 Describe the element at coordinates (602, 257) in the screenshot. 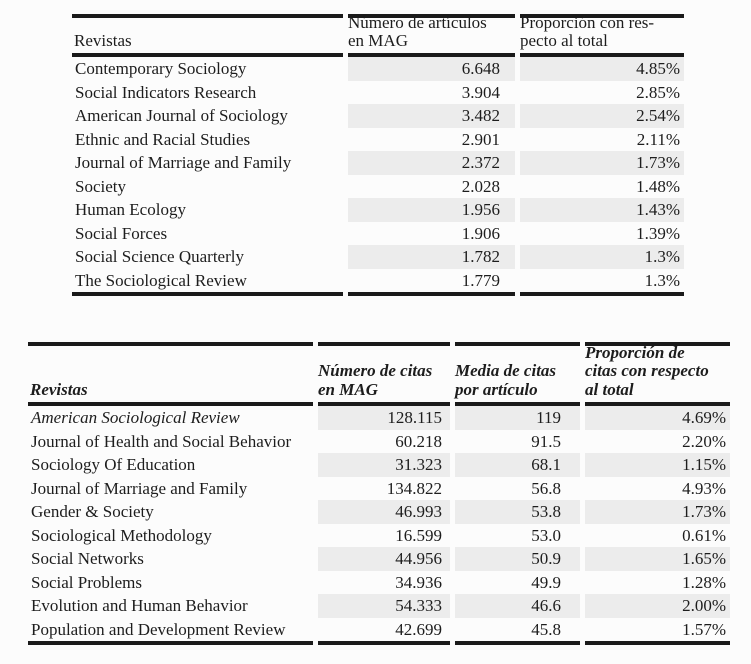

I see `proportion-cell: 1.3%` at that location.